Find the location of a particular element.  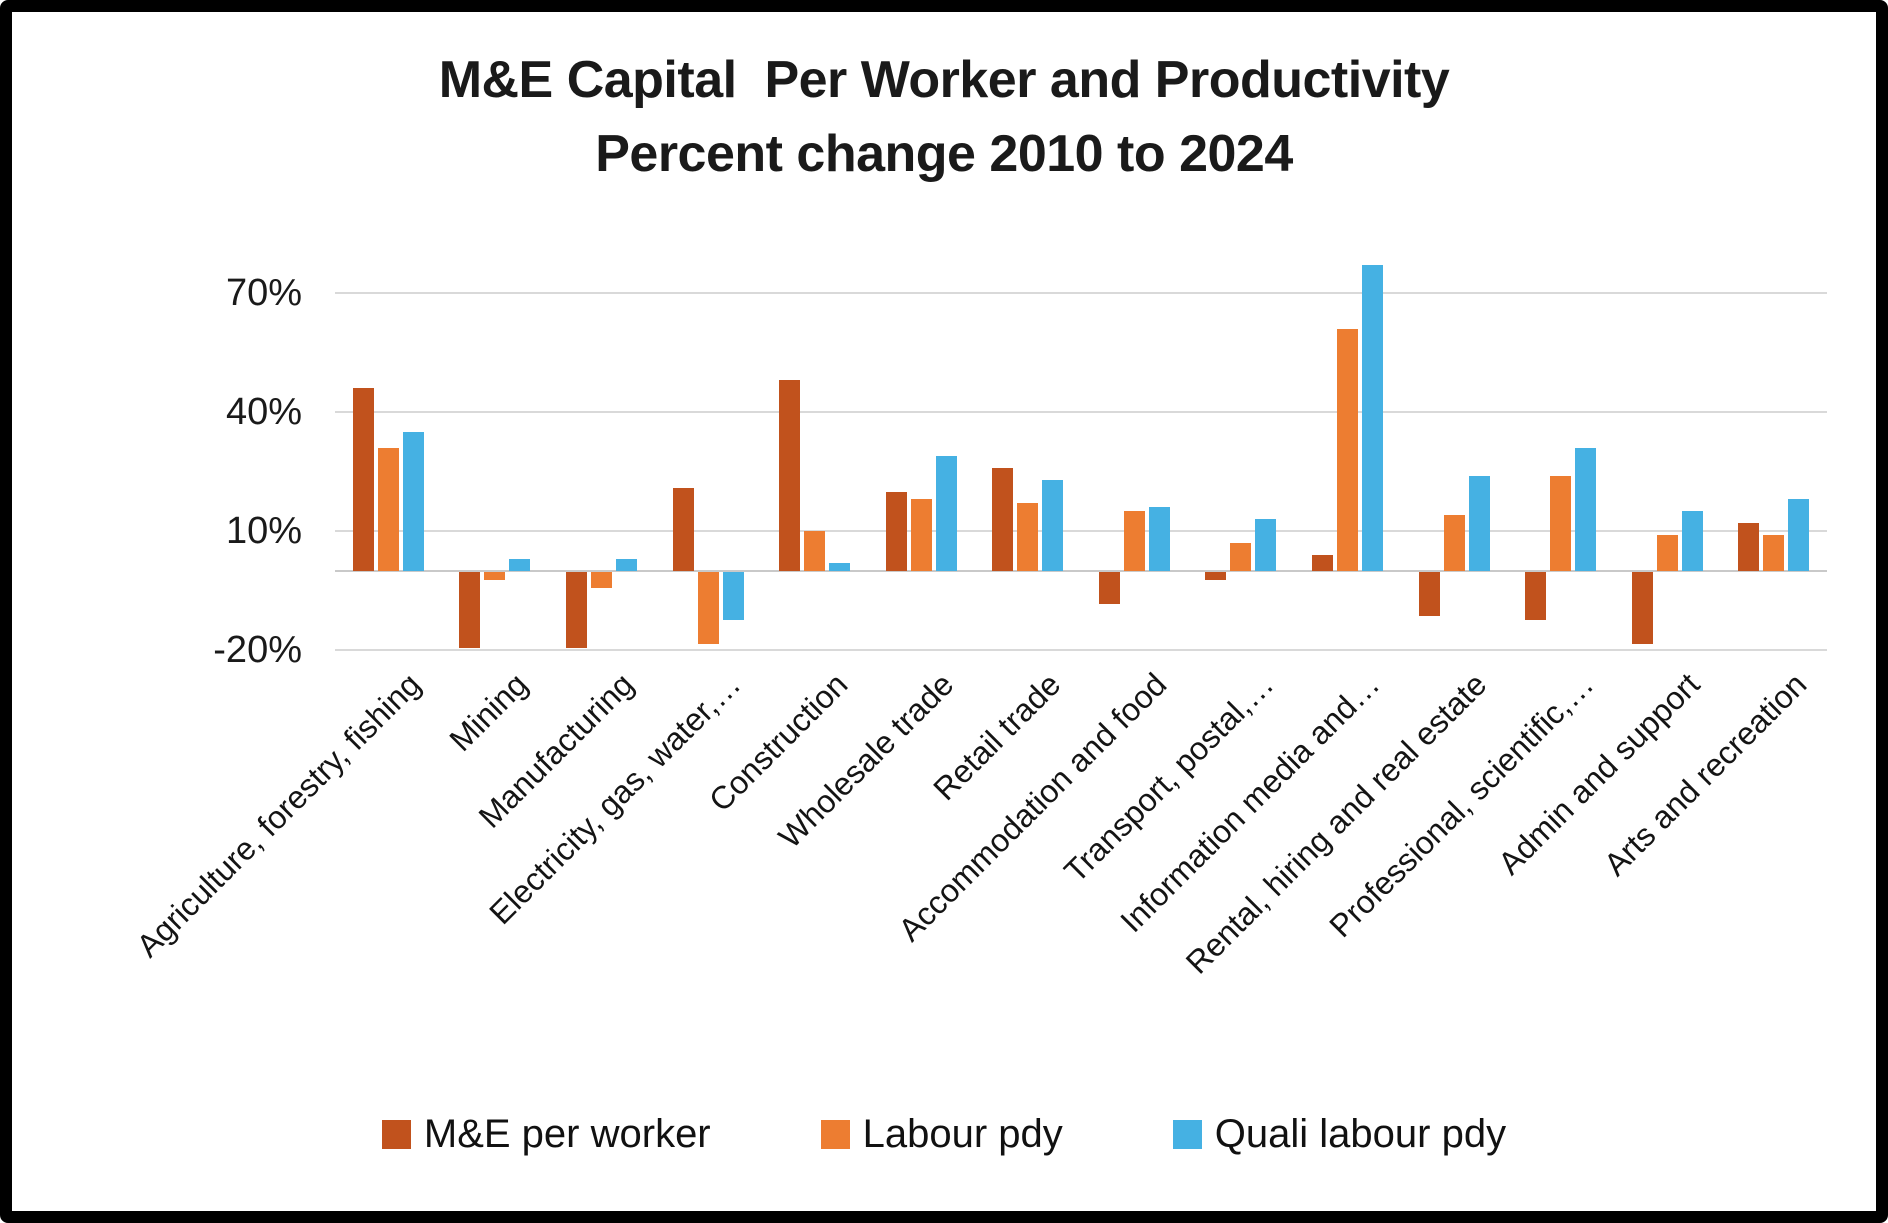

bar-series2-cat9 is located at coordinates (1241, 557).